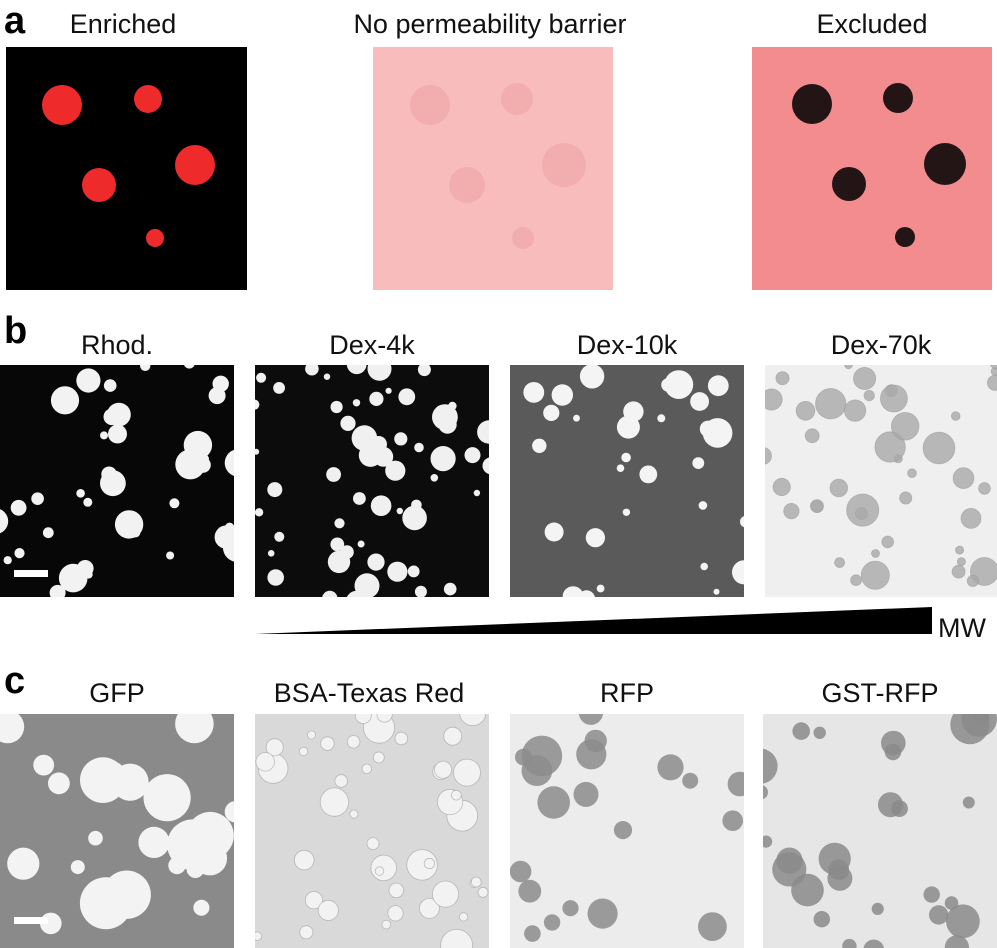 The width and height of the screenshot is (997, 948). Describe the element at coordinates (898, 98) in the screenshot. I see `excluded-droplet` at that location.